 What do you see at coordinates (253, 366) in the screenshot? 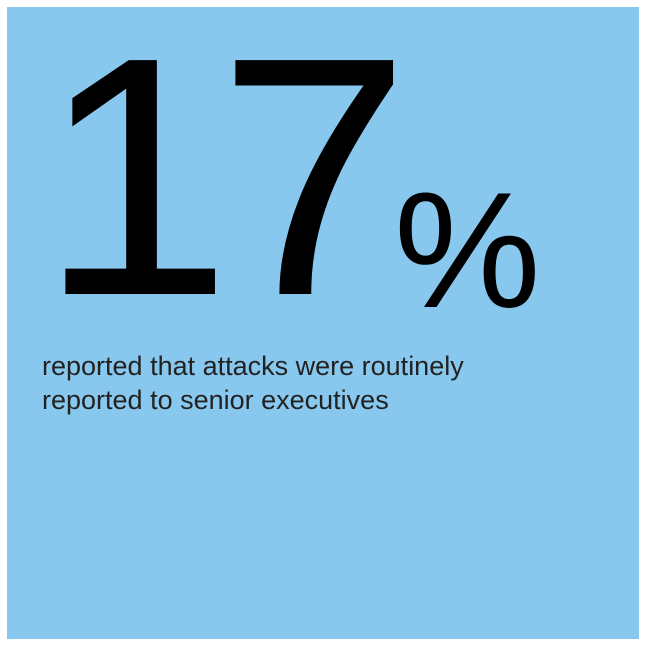
I see `caption-line-1: reported that attacks were routinely` at bounding box center [253, 366].